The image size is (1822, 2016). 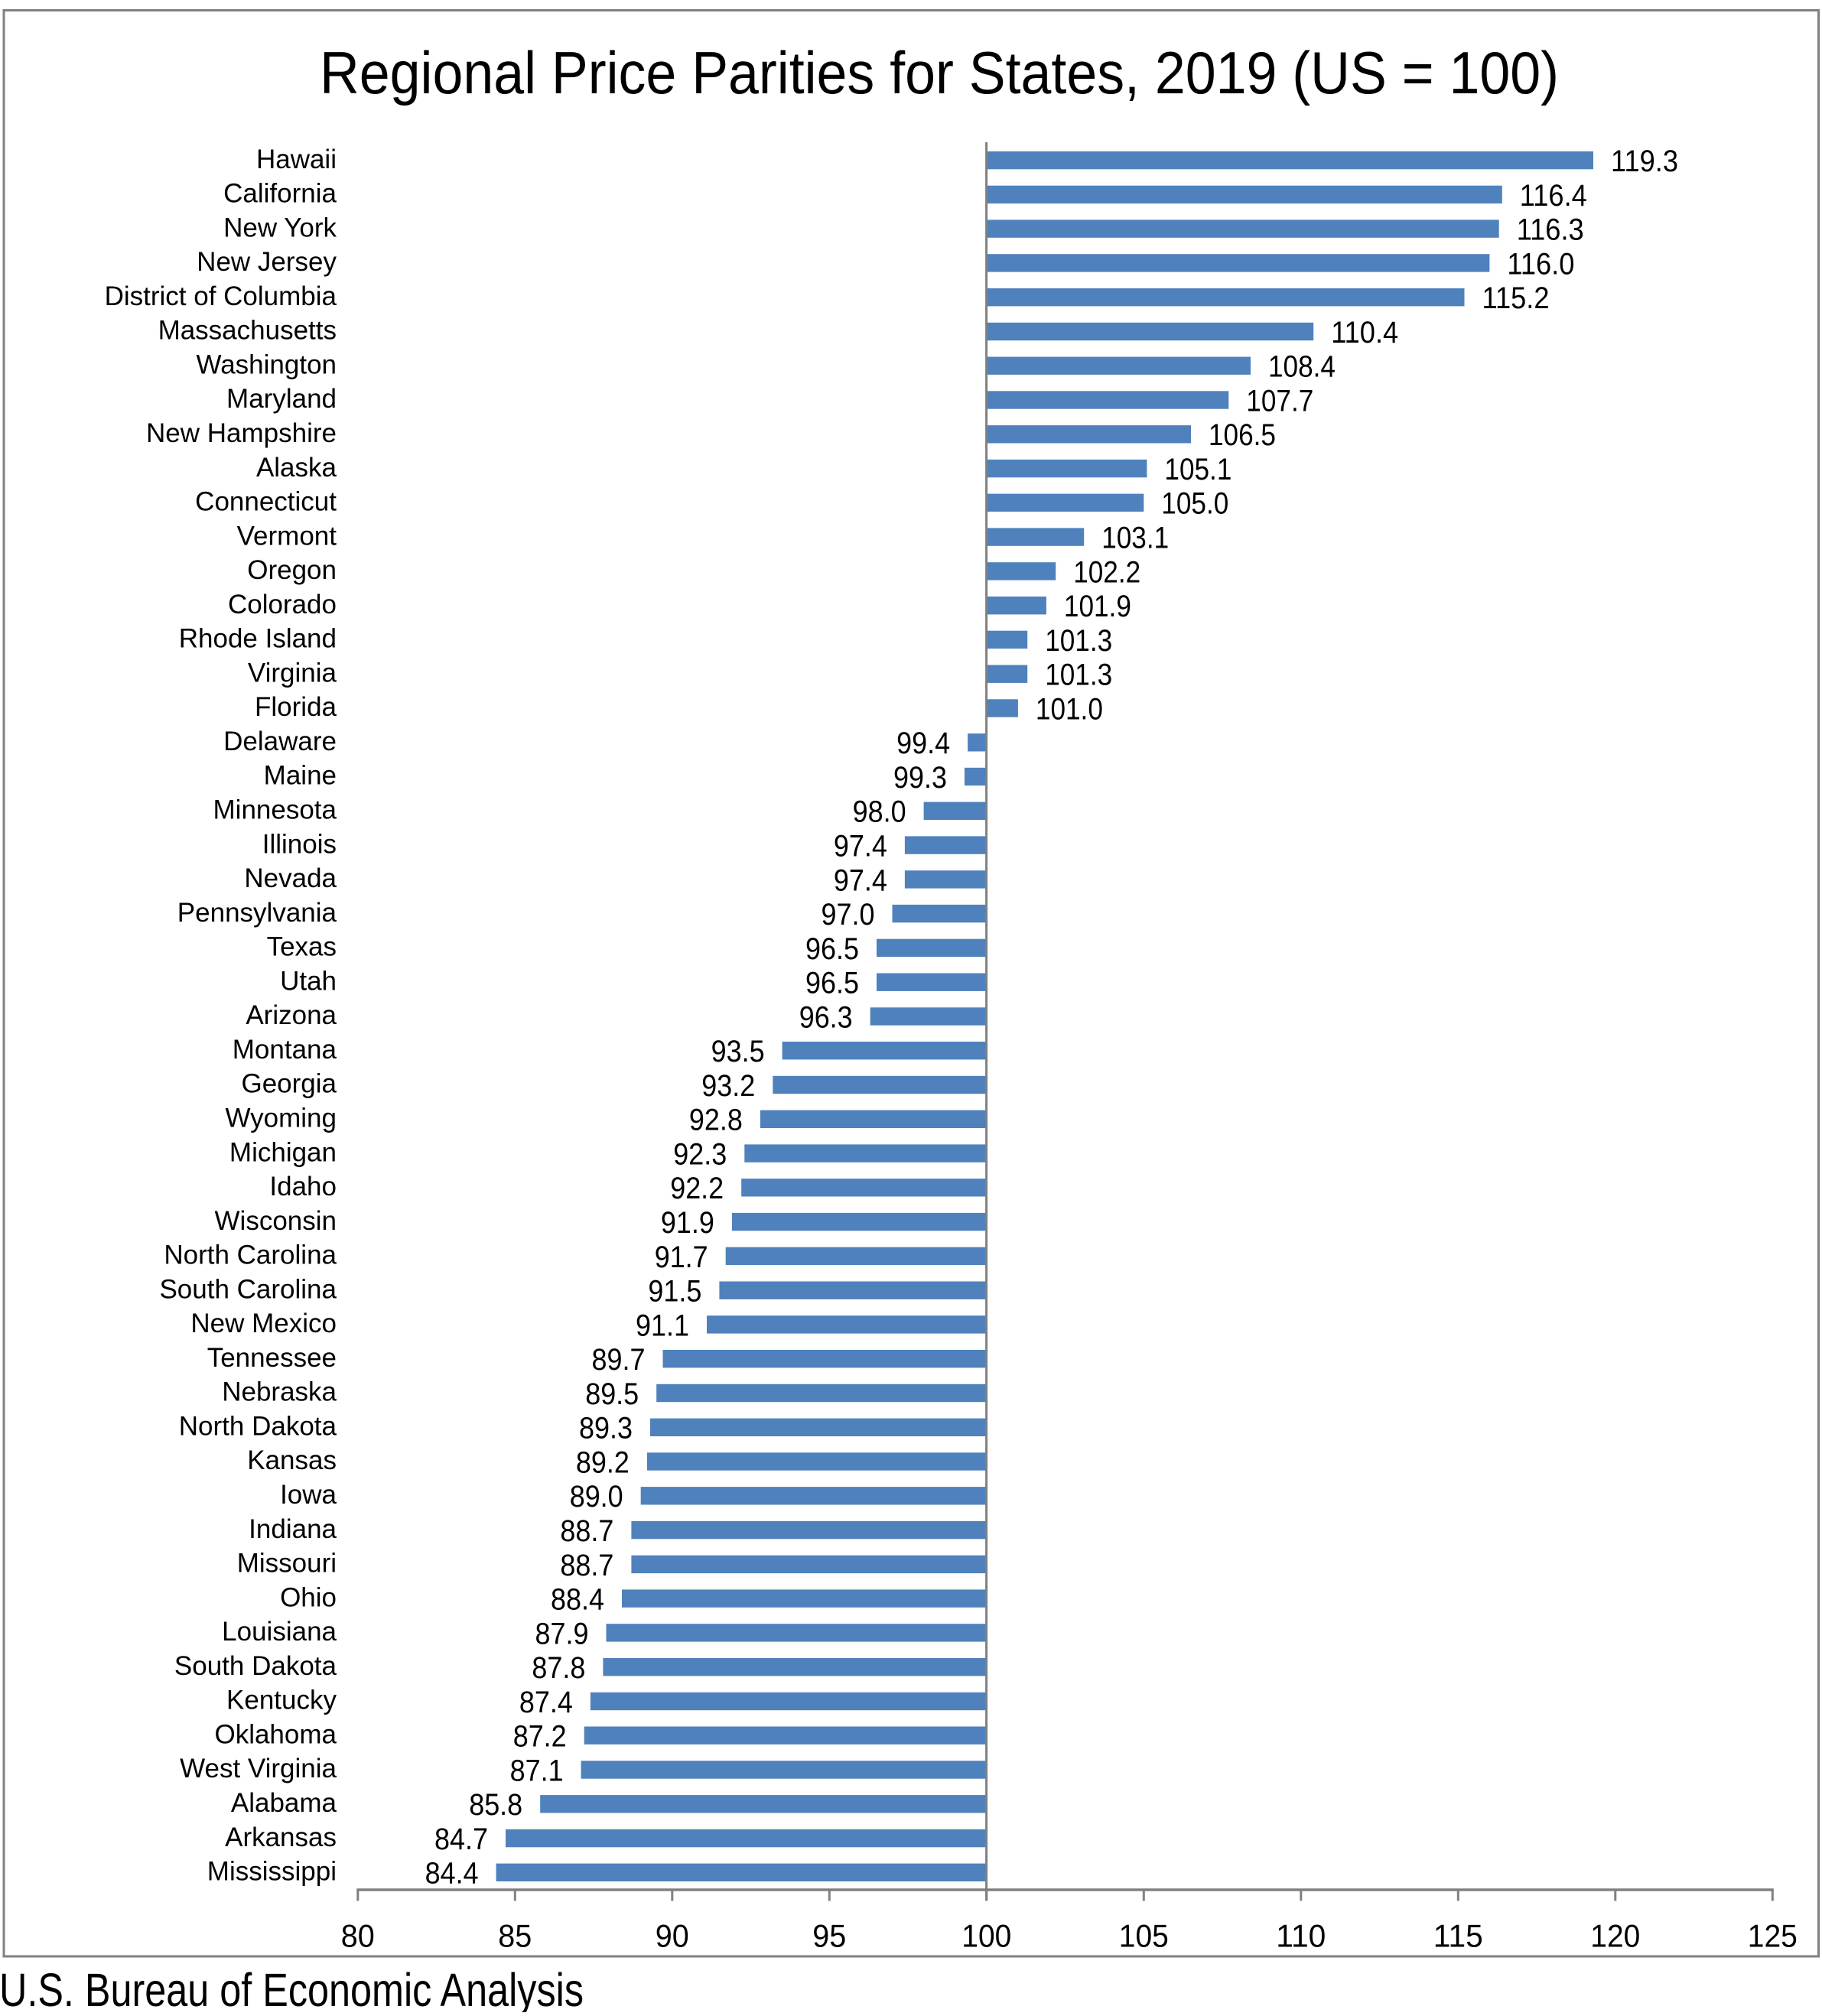 What do you see at coordinates (546, 1703) in the screenshot?
I see `svg-text: 87.4` at bounding box center [546, 1703].